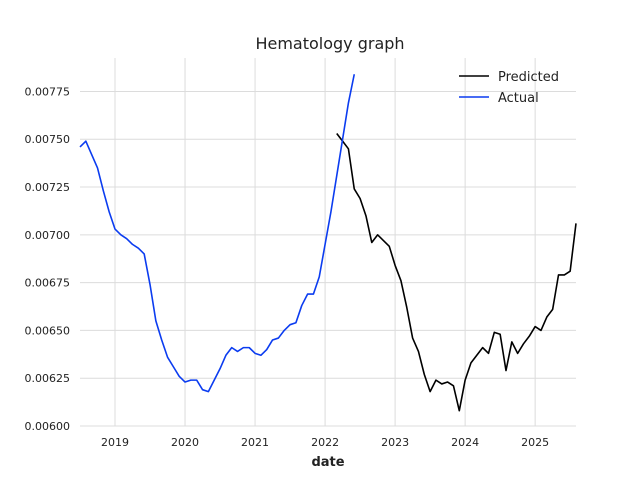 This screenshot has height=484, width=640. Describe the element at coordinates (528, 77) in the screenshot. I see `legend-label-predicted: Predicted` at that location.